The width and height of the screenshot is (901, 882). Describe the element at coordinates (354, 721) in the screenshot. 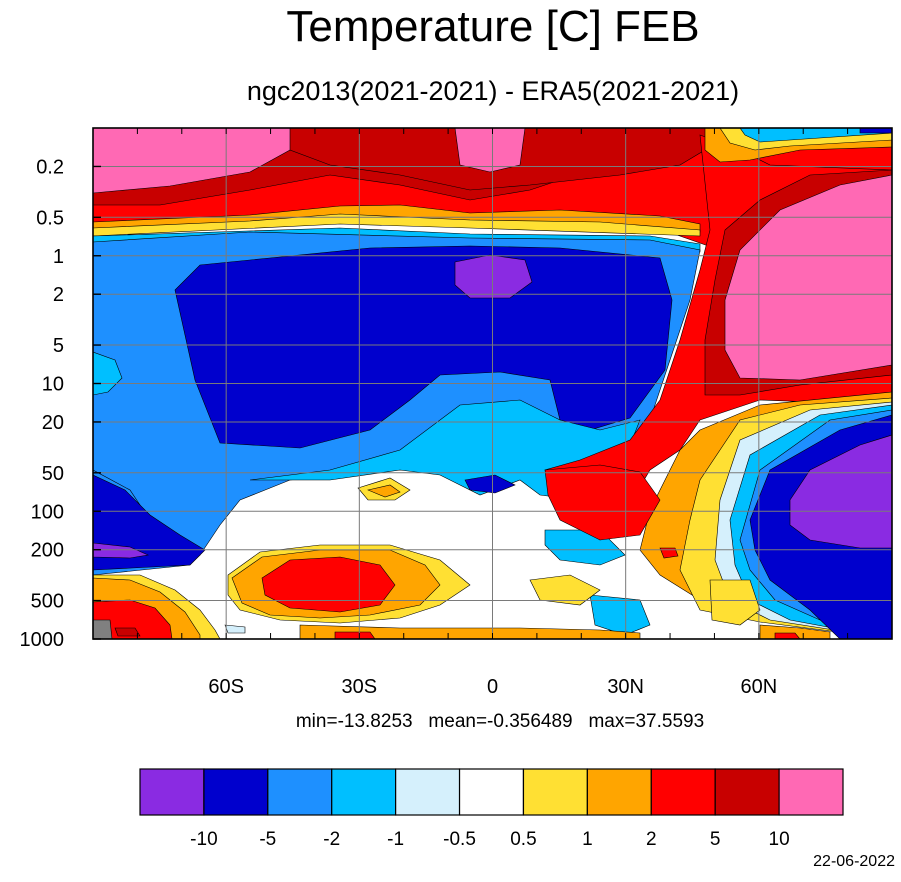

I see `stat-min: min=-13.8253` at that location.